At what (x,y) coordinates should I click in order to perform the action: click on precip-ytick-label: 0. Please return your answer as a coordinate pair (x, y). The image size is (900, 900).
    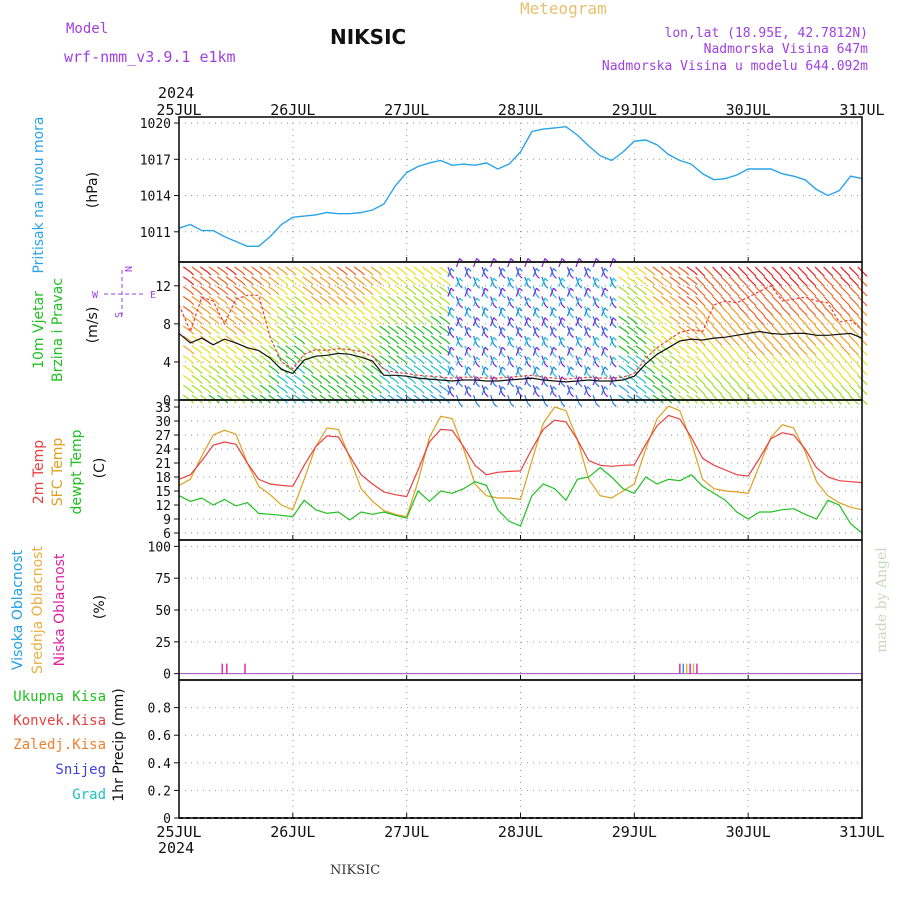
    Looking at the image, I should click on (167, 819).